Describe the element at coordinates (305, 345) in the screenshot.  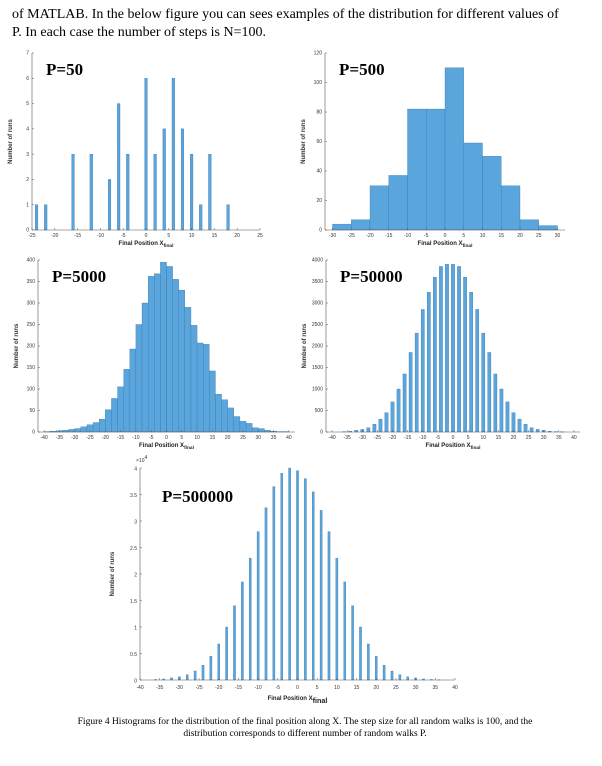
I see `y-axis-label: Number of runs` at that location.